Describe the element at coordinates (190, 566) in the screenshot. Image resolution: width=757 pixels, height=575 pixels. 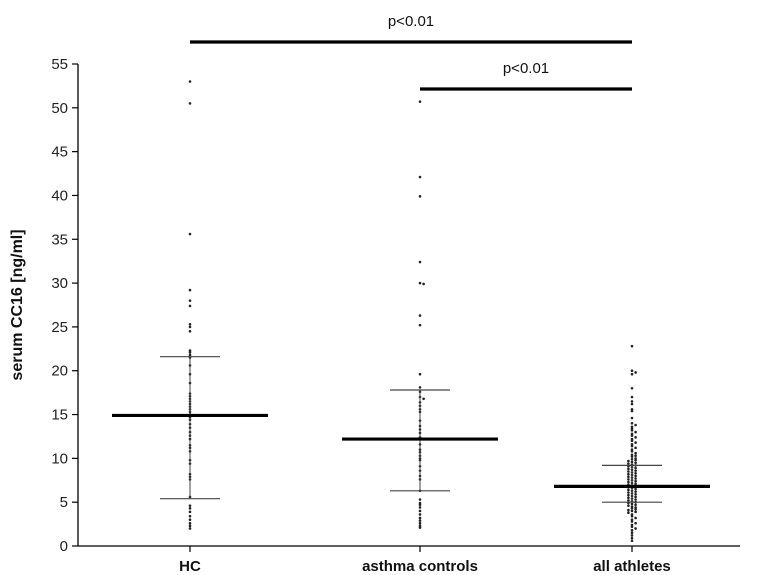
I see `category-label: HC` at that location.